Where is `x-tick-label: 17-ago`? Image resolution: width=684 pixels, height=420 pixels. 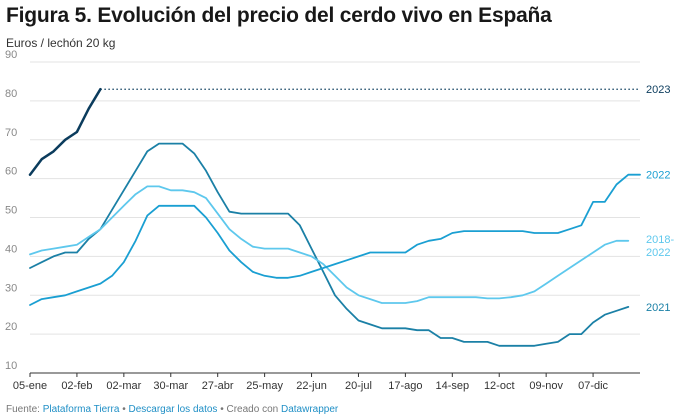 x-tick-label: 17-ago is located at coordinates (405, 386).